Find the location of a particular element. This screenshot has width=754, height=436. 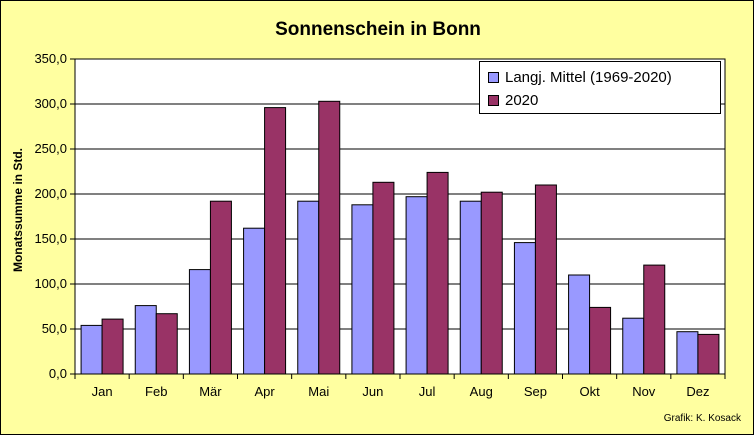

y-tick-label: 350,0 is located at coordinates (50, 58).